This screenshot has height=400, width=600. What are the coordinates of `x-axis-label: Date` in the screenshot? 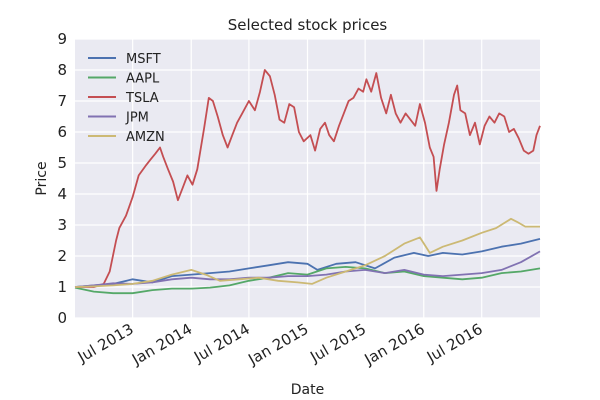 It's located at (307, 390).